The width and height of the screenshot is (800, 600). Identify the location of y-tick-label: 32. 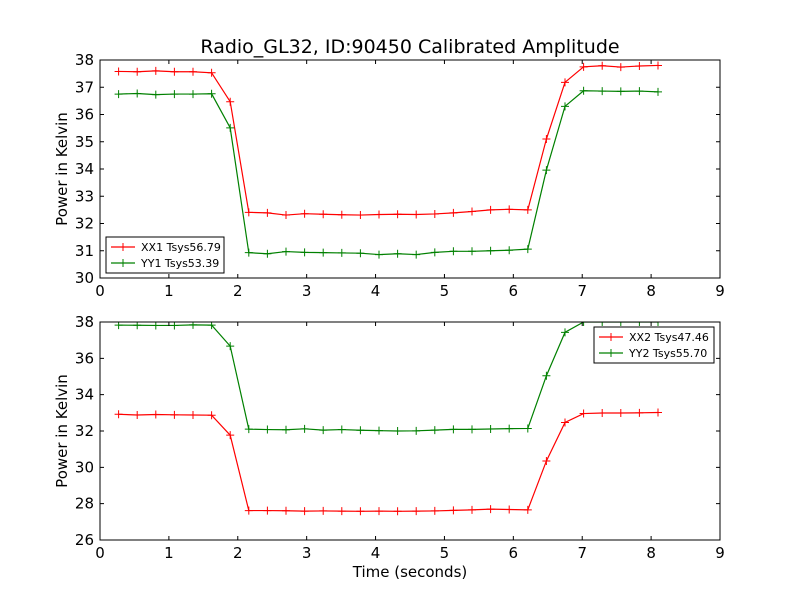
(84, 224).